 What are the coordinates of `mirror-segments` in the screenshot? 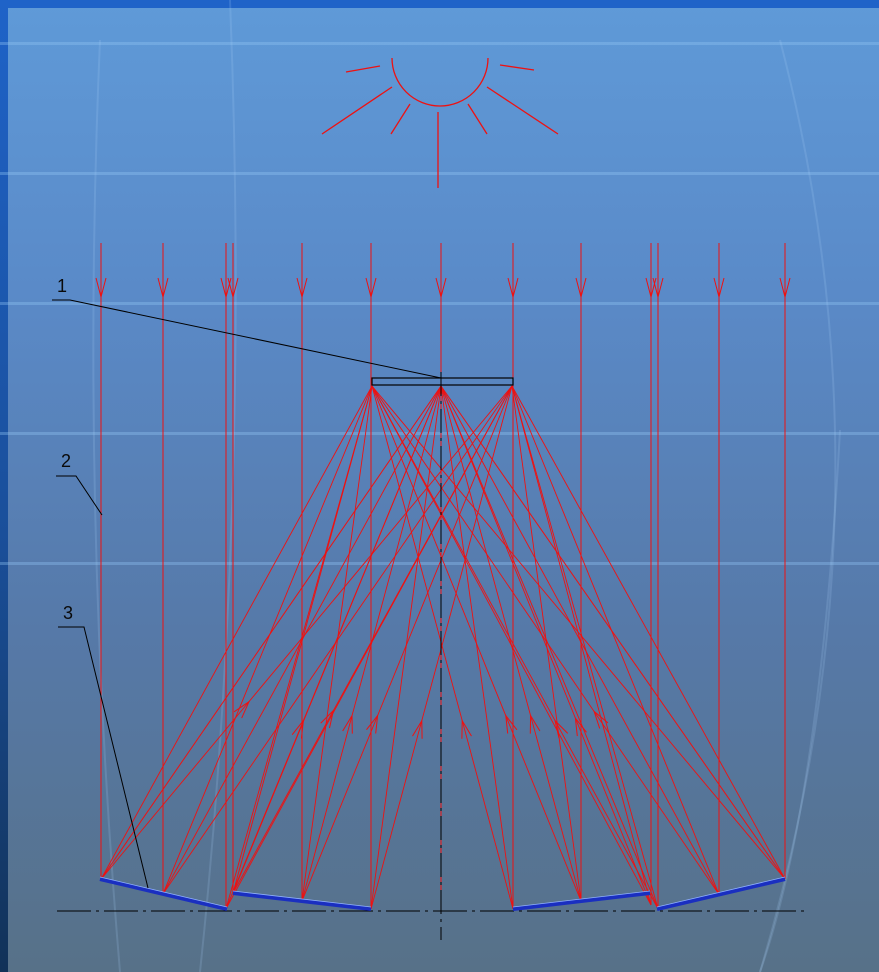 It's located at (442, 893).